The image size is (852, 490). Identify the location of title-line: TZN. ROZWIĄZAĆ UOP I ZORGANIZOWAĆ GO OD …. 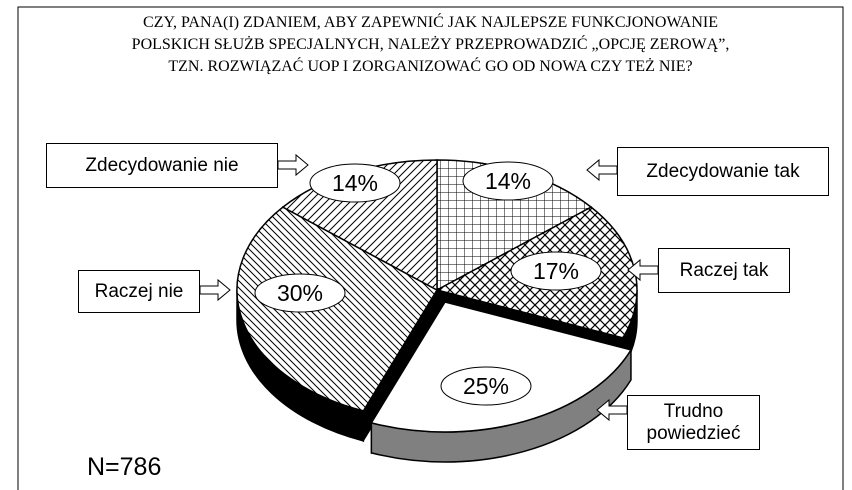
(430, 66).